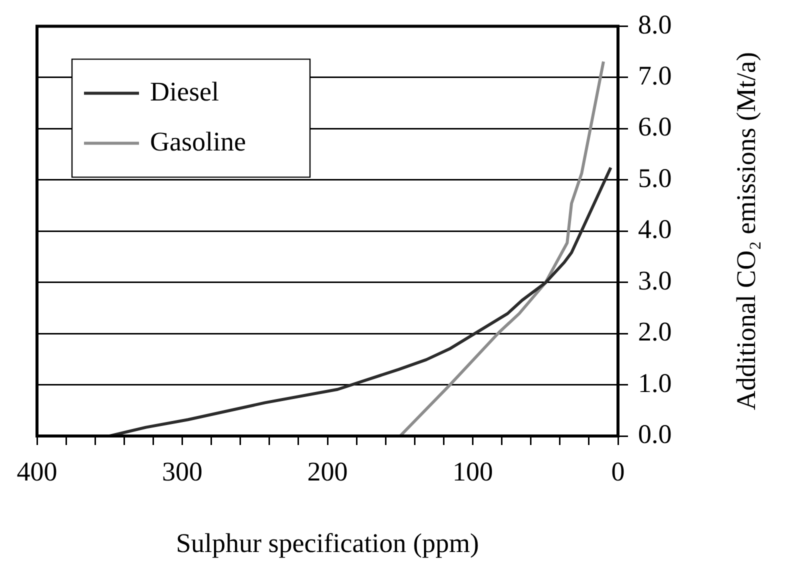 The width and height of the screenshot is (794, 565). Describe the element at coordinates (618, 471) in the screenshot. I see `x-tick-label: 0` at that location.